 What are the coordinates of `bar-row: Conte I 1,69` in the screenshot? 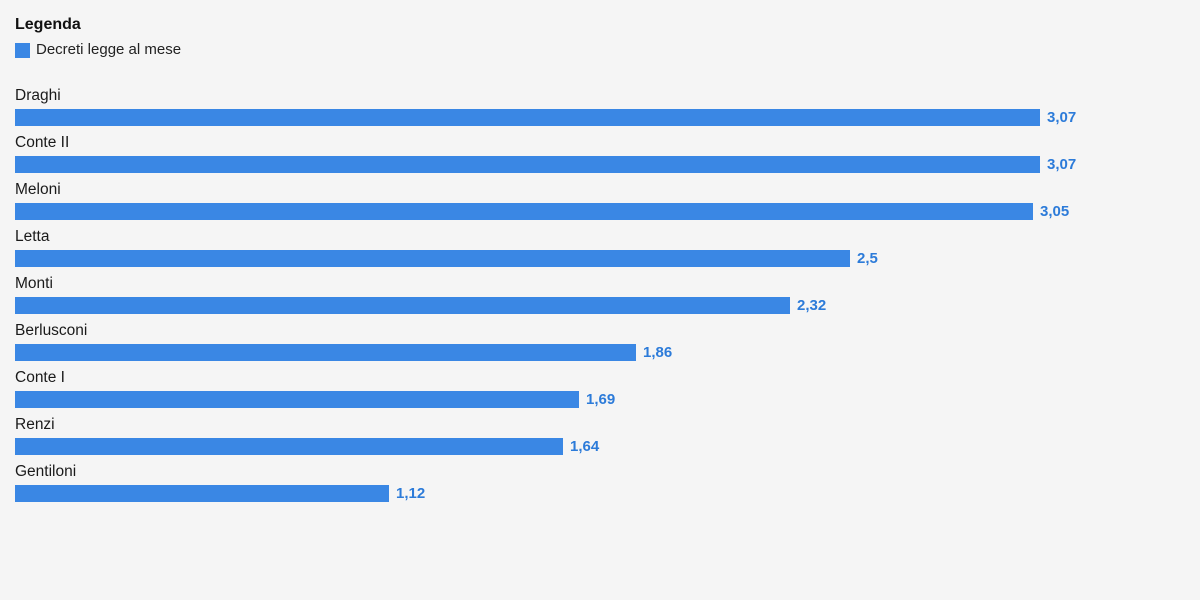 It's located at (607, 388).